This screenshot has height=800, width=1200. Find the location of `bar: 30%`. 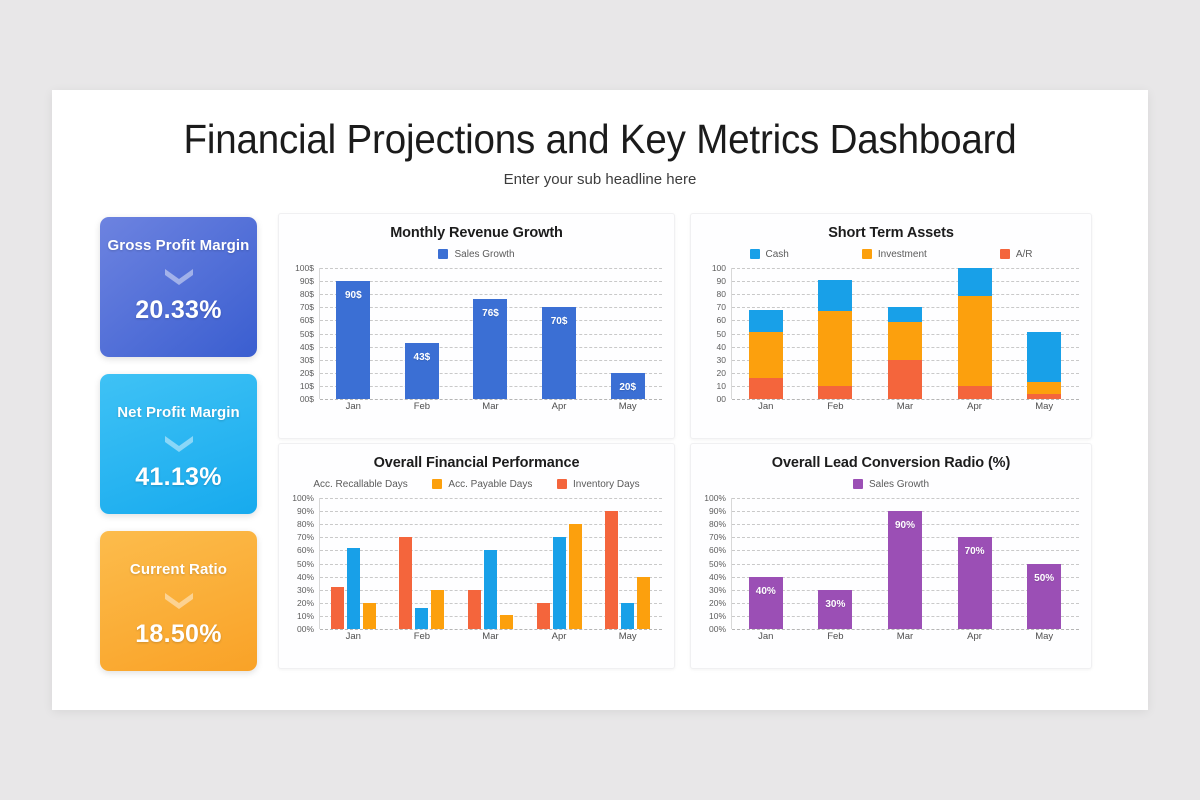

bar: 30% is located at coordinates (835, 609).